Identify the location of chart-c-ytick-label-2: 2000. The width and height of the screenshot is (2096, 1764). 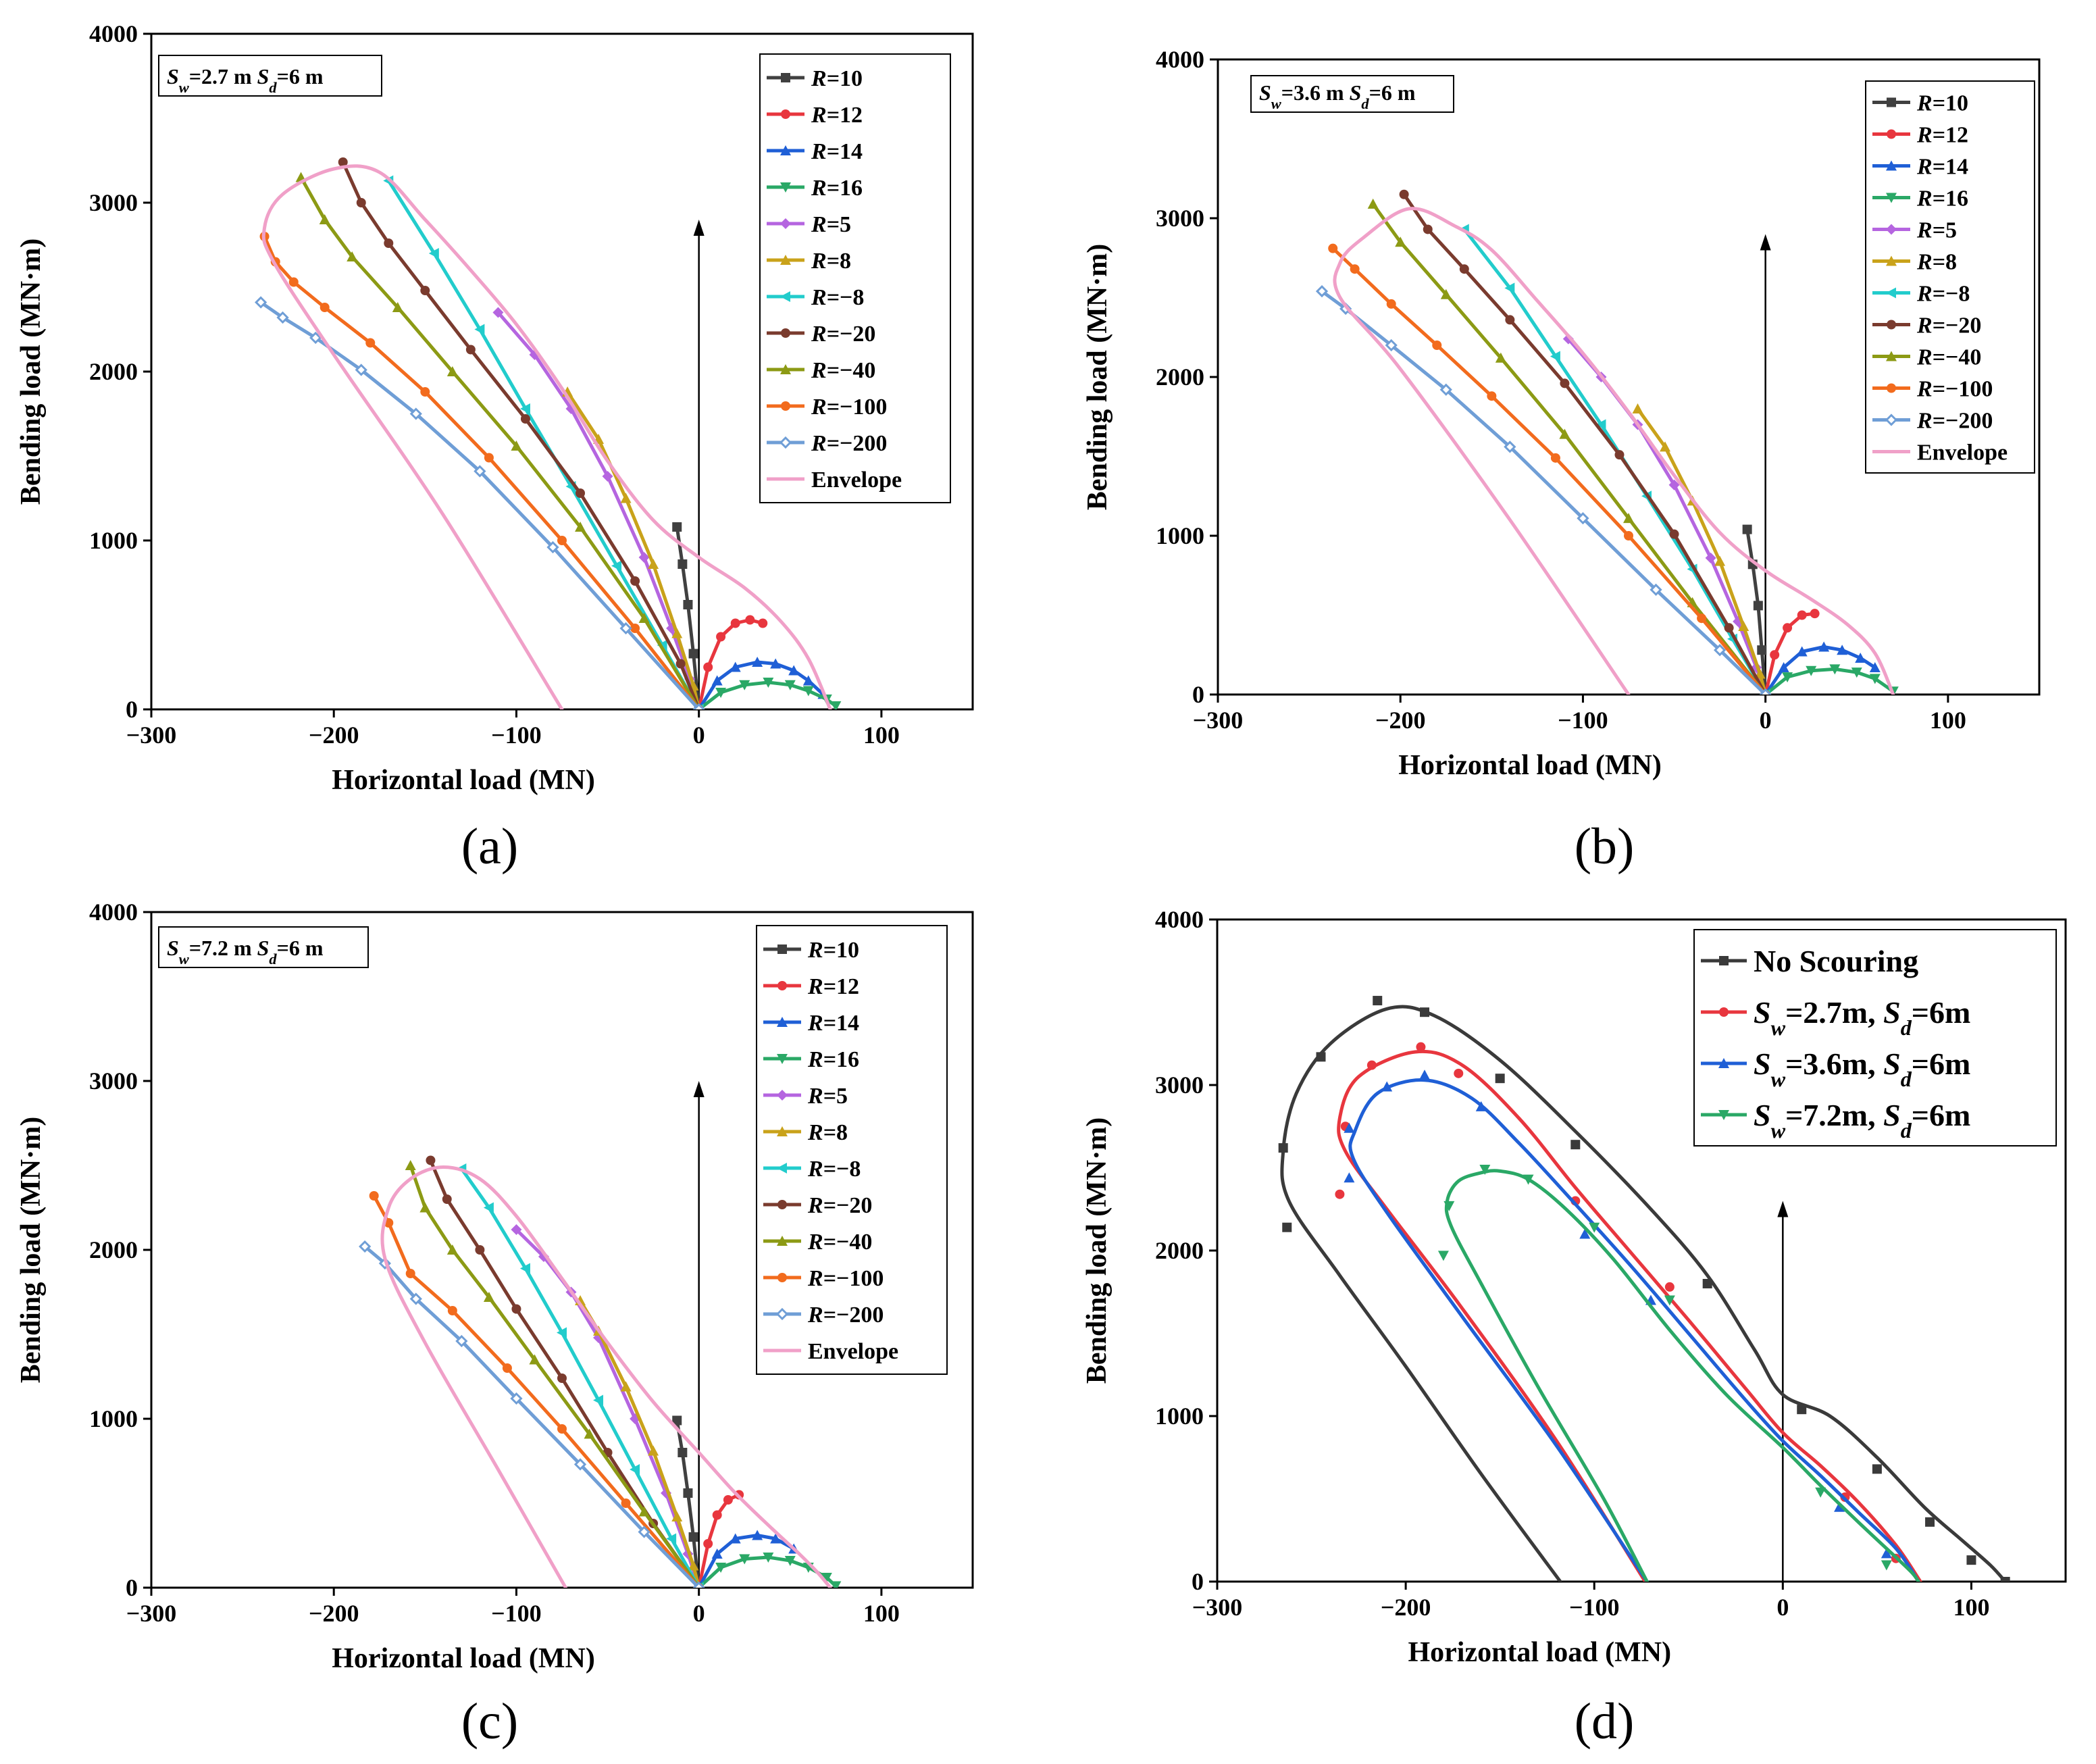
(113, 1249).